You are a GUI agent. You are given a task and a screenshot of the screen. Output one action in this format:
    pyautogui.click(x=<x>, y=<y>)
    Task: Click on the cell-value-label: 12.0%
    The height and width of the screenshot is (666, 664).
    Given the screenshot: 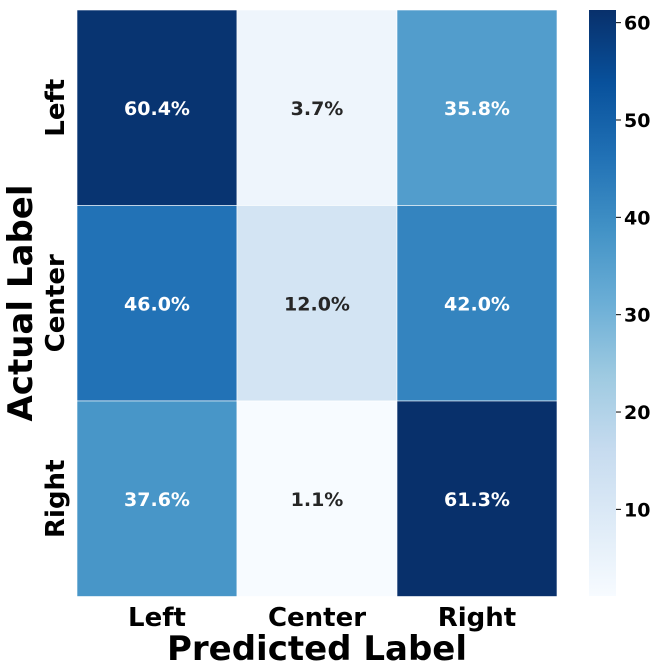 What is the action you would take?
    pyautogui.click(x=317, y=304)
    